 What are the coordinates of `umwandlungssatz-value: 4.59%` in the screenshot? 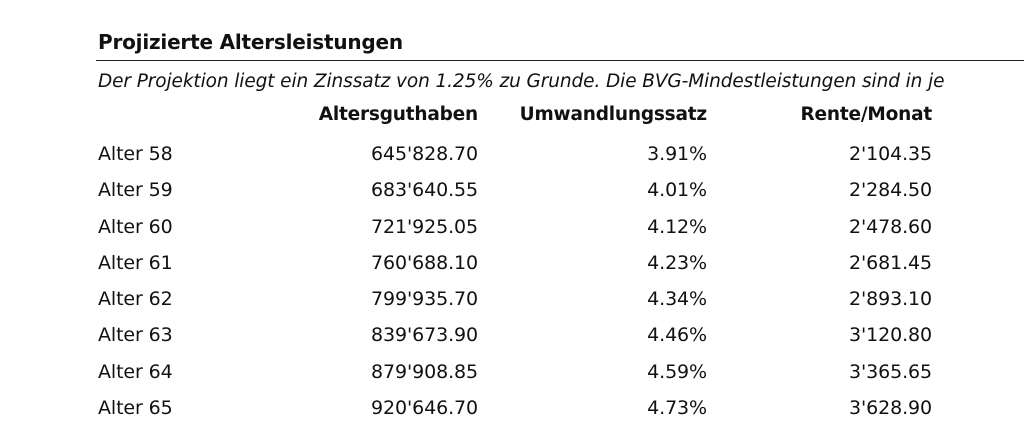 It's located at (677, 371).